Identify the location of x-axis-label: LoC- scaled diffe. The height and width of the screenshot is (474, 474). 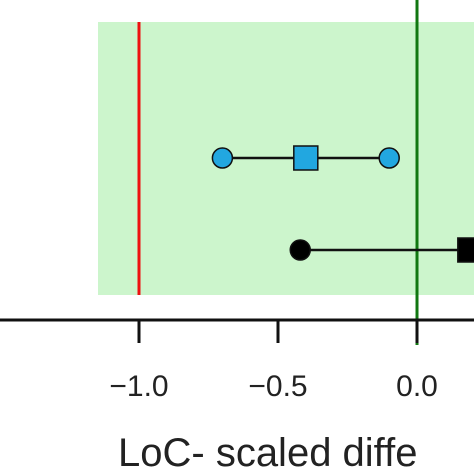
(267, 452).